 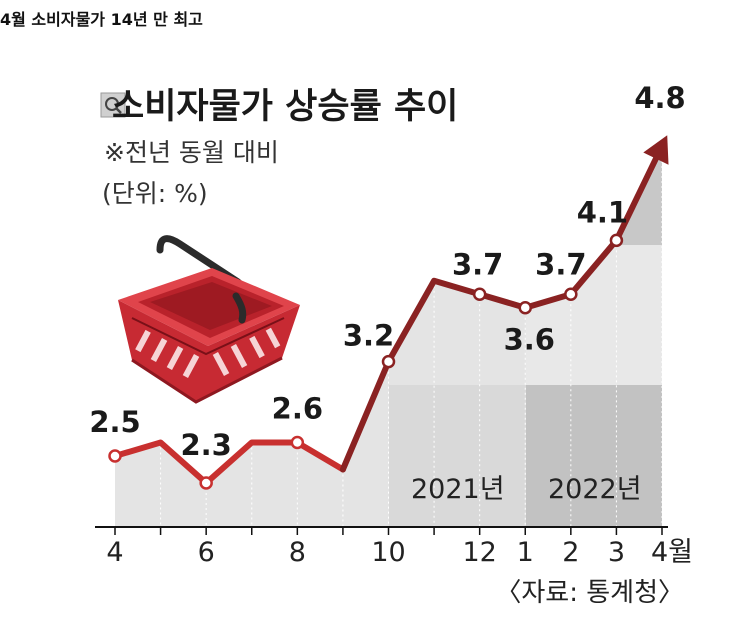 What do you see at coordinates (297, 552) in the screenshot?
I see `x-tick-label: 8` at bounding box center [297, 552].